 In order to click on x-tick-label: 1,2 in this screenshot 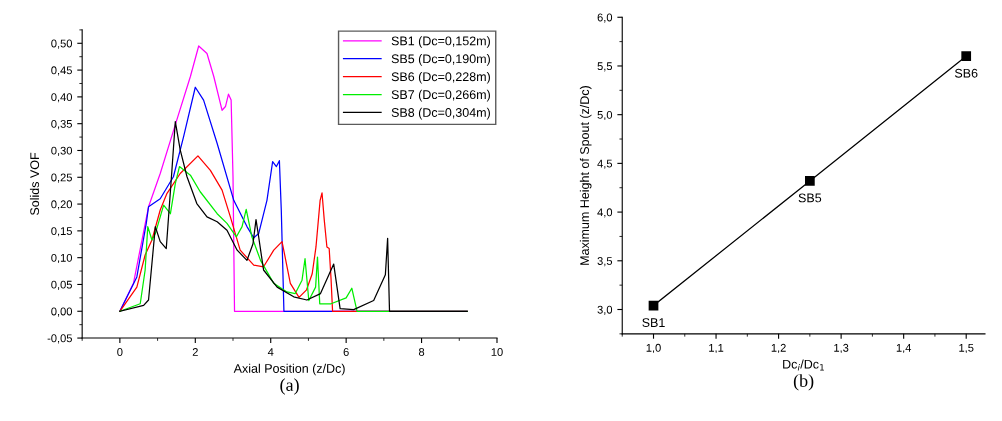, I will do `click(778, 348)`.